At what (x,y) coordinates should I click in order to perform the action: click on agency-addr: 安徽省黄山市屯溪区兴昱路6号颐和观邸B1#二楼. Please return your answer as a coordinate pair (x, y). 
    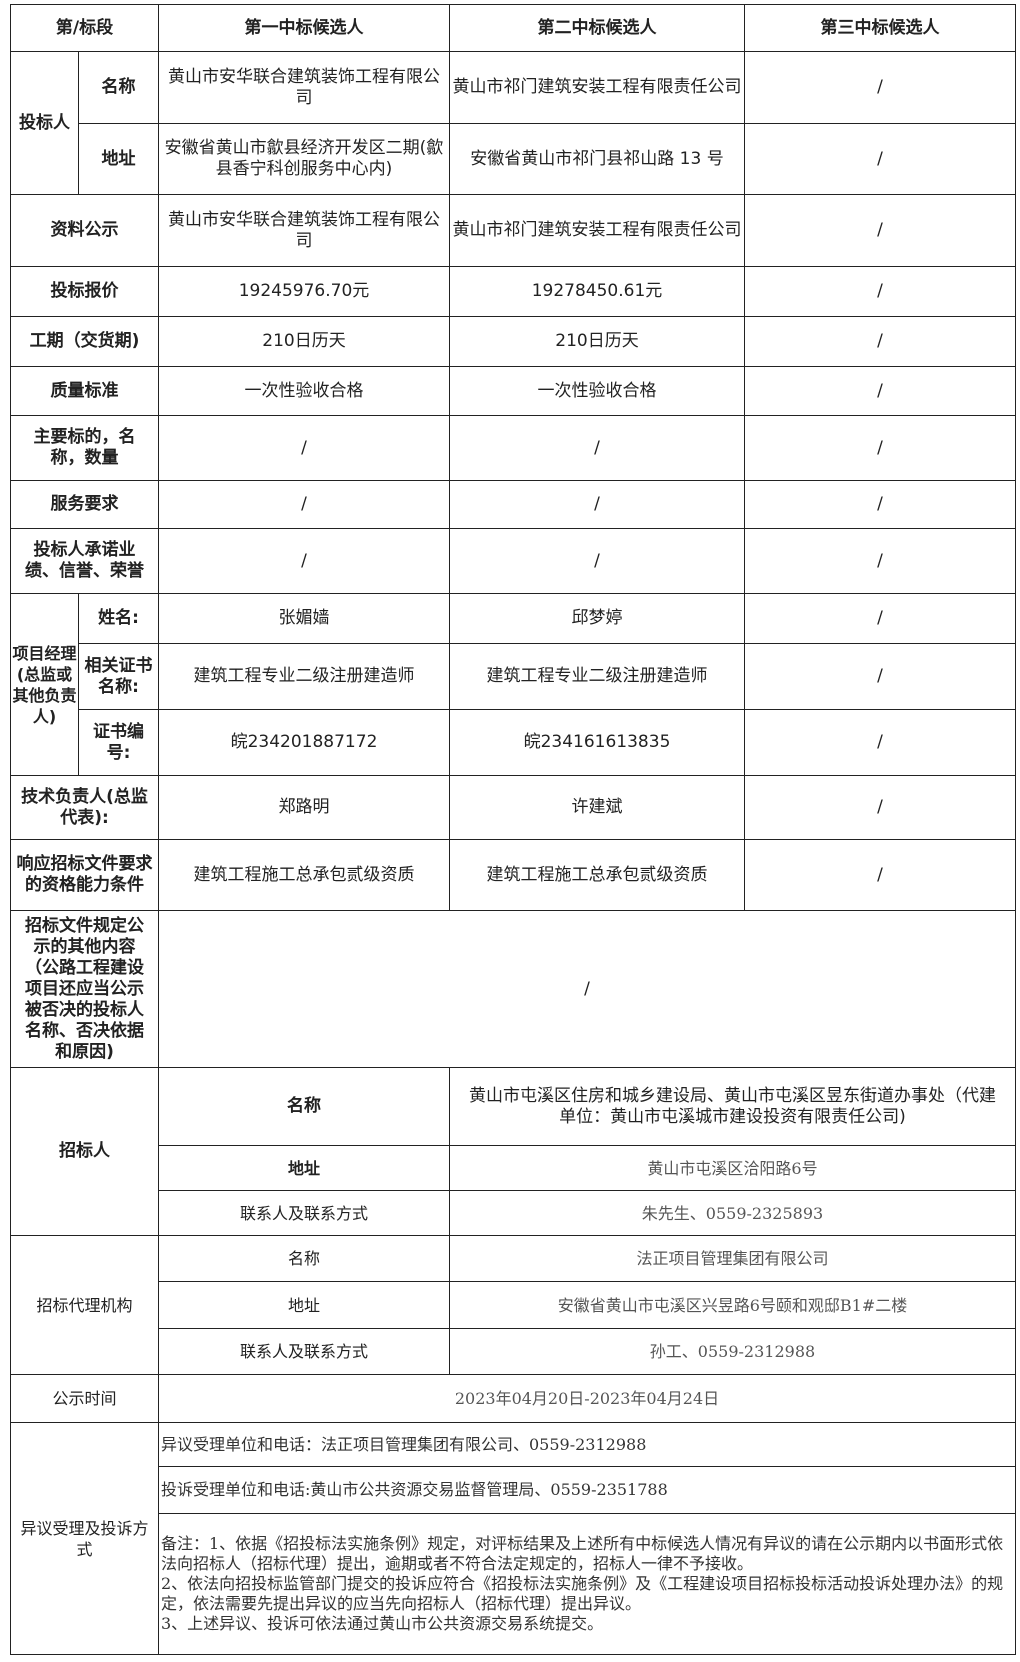
    Looking at the image, I should click on (732, 1305).